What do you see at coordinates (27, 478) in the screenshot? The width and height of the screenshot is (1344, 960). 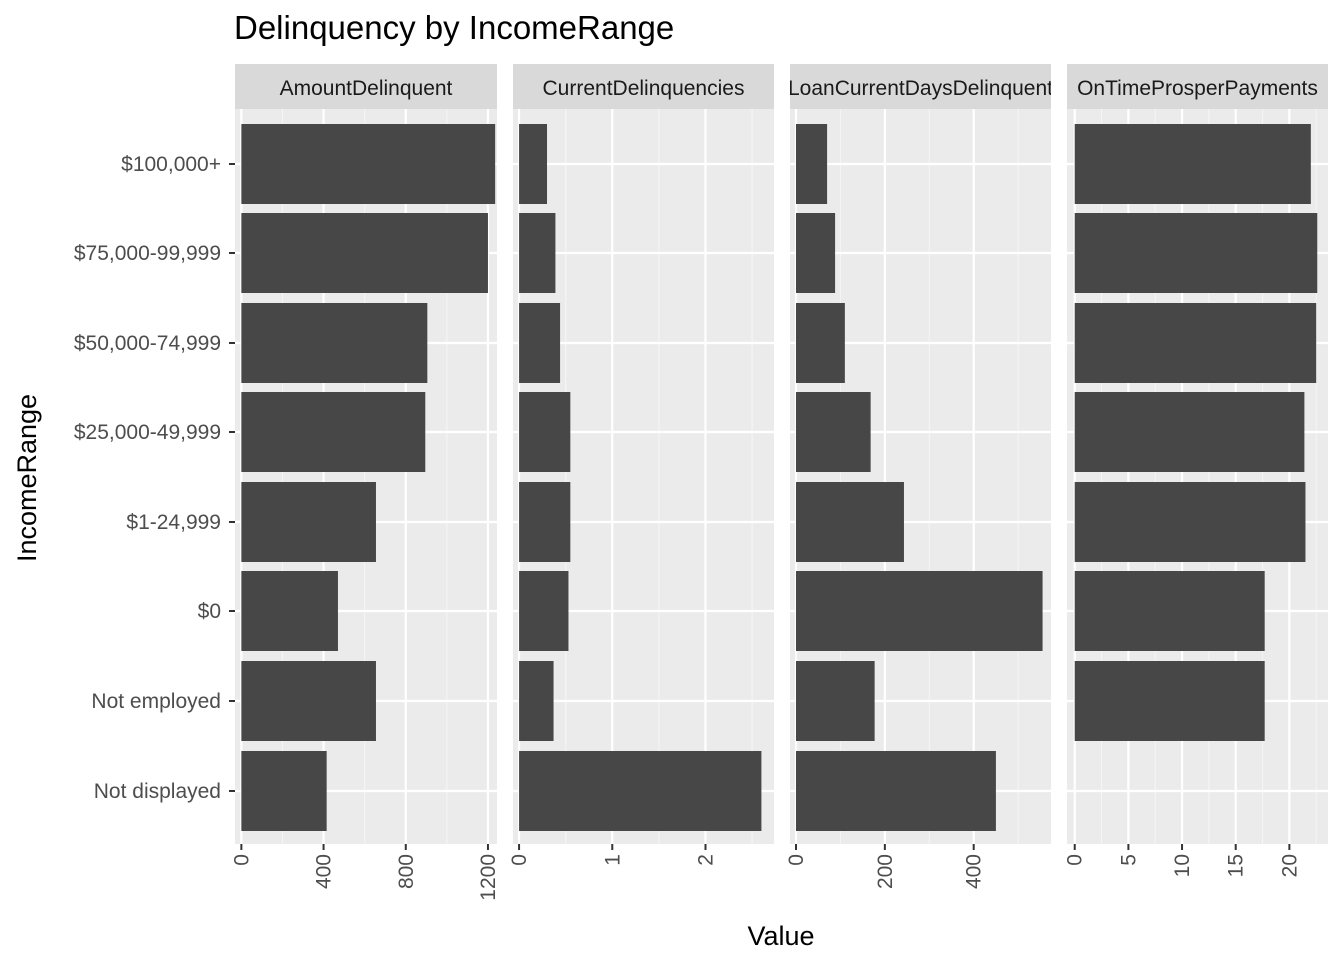 I see `y-axis-title: IncomeRange` at bounding box center [27, 478].